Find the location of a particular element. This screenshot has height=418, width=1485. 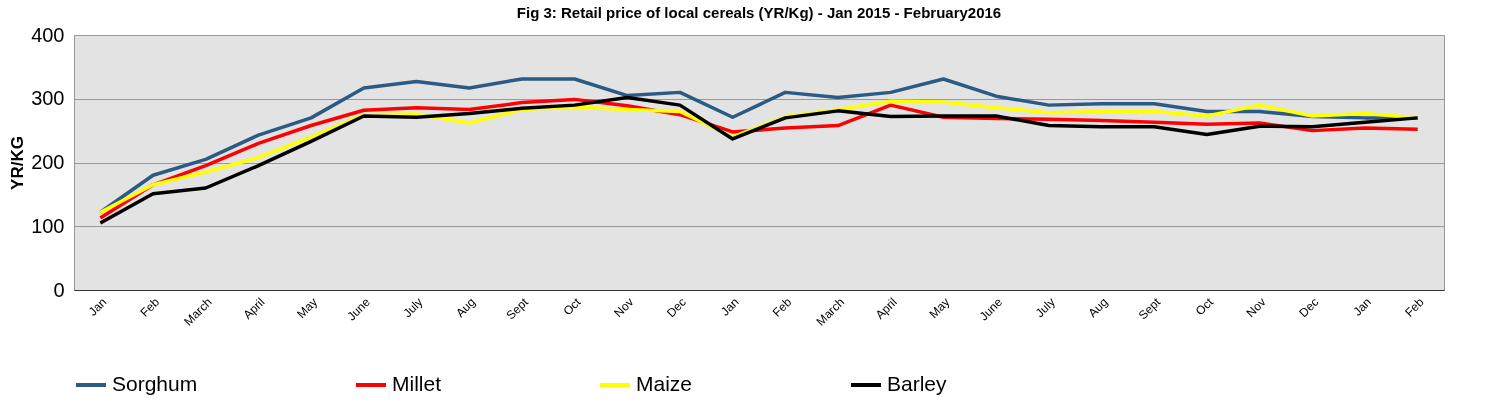

legend-label: Sorghum is located at coordinates (155, 383).